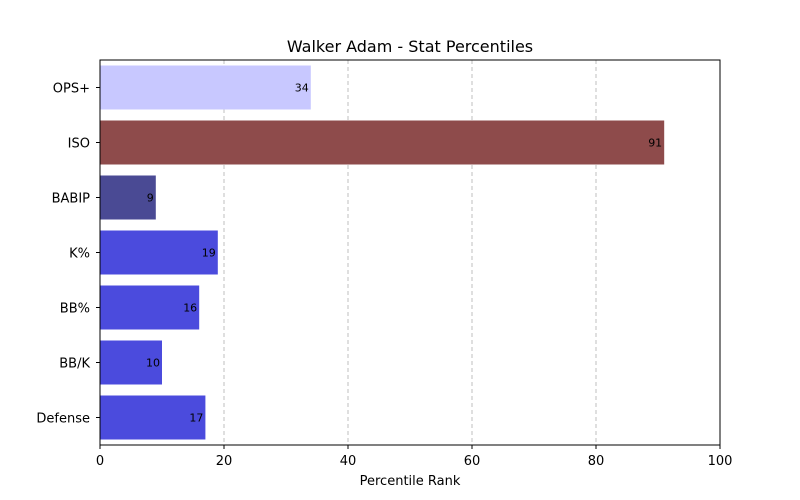 The width and height of the screenshot is (800, 500). Describe the element at coordinates (71, 89) in the screenshot. I see `y-tick-label: OPS+` at that location.